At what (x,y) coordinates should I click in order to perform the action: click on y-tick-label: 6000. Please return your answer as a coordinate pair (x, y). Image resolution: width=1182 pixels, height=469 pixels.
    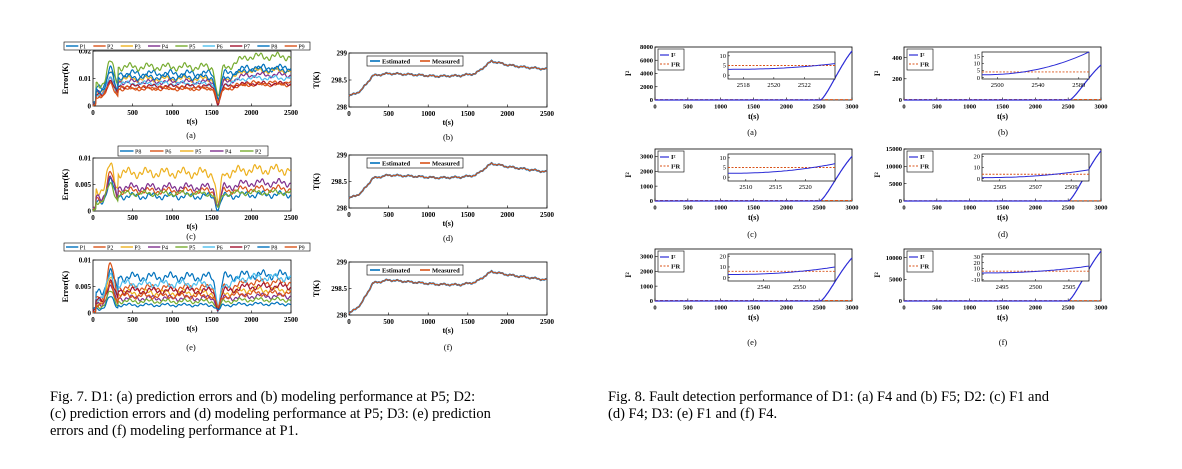
    Looking at the image, I should click on (646, 60).